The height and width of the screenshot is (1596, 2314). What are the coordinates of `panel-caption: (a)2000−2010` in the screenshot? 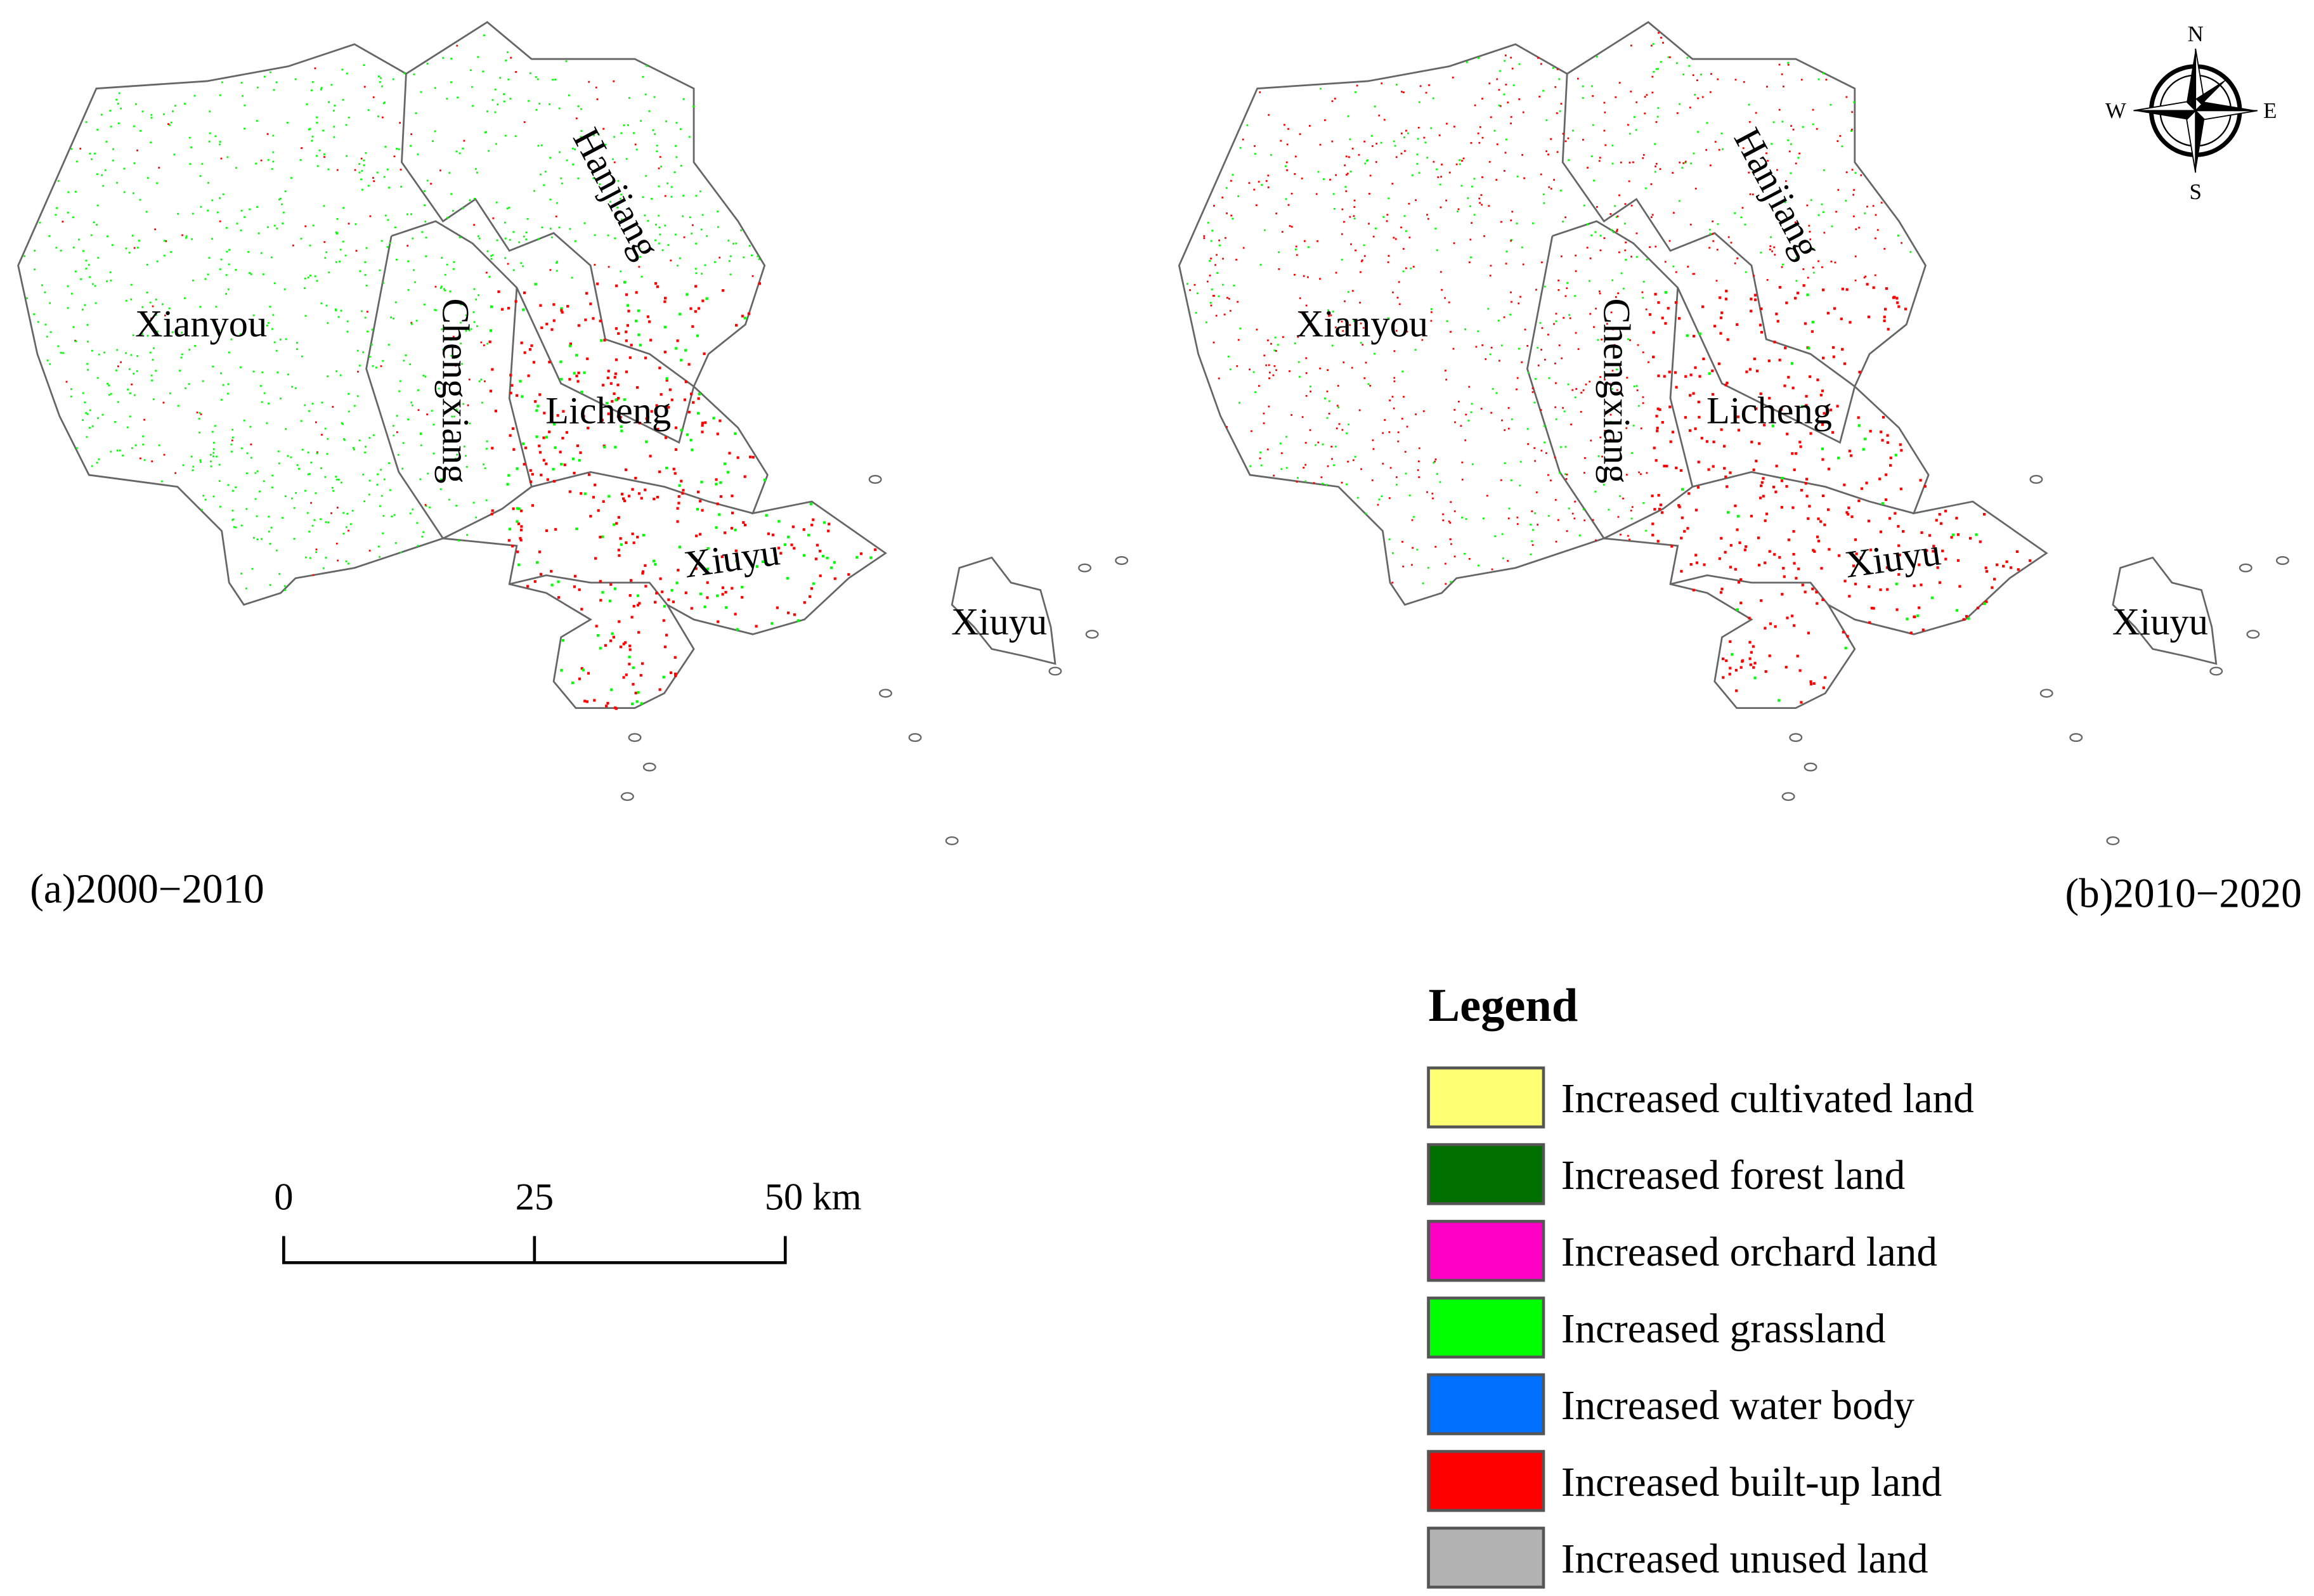 It's located at (147, 889).